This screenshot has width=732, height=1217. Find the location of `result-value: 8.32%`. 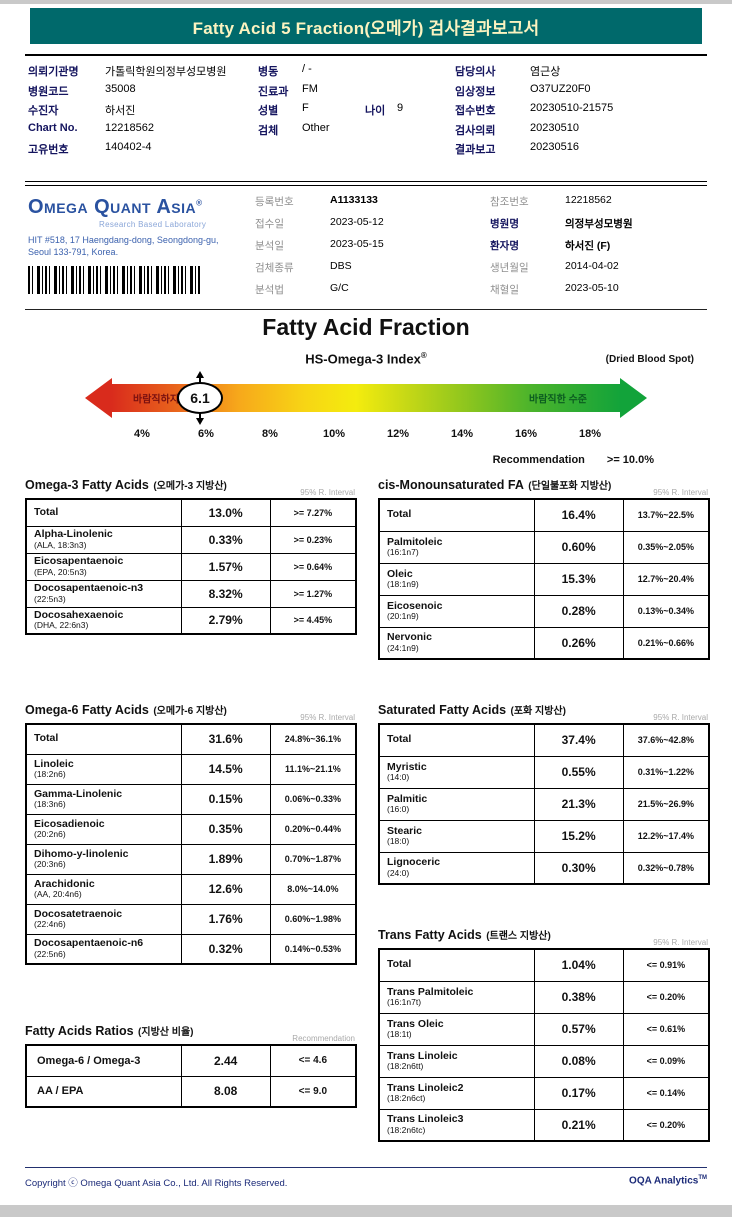

result-value: 8.32% is located at coordinates (225, 593).